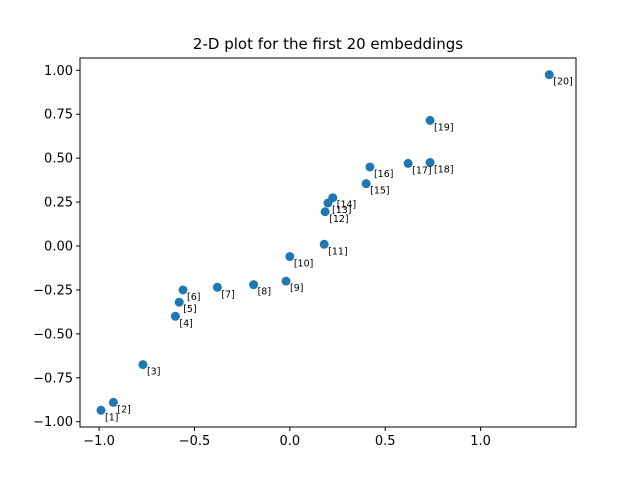 This screenshot has width=640, height=480. Describe the element at coordinates (227, 294) in the screenshot. I see `point-label: [7]` at that location.